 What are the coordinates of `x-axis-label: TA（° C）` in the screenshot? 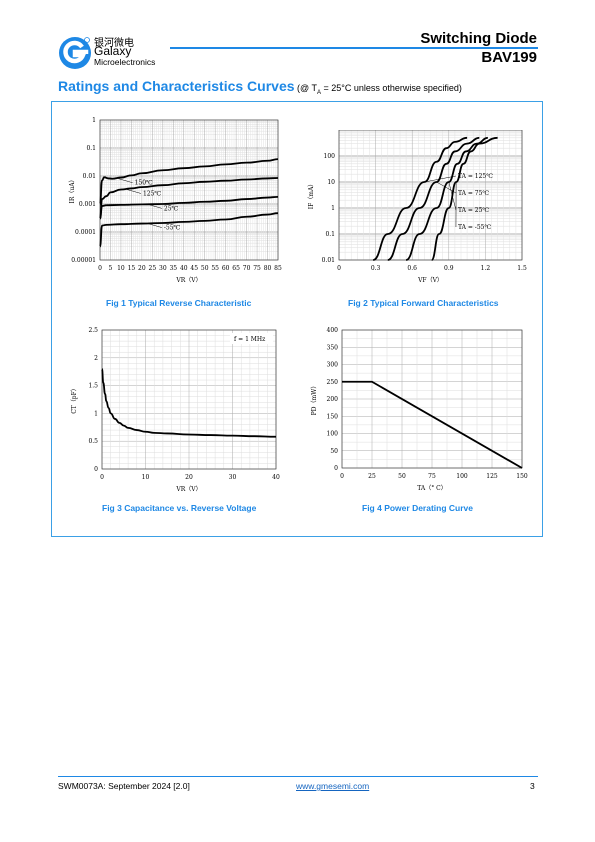 It's located at (432, 488).